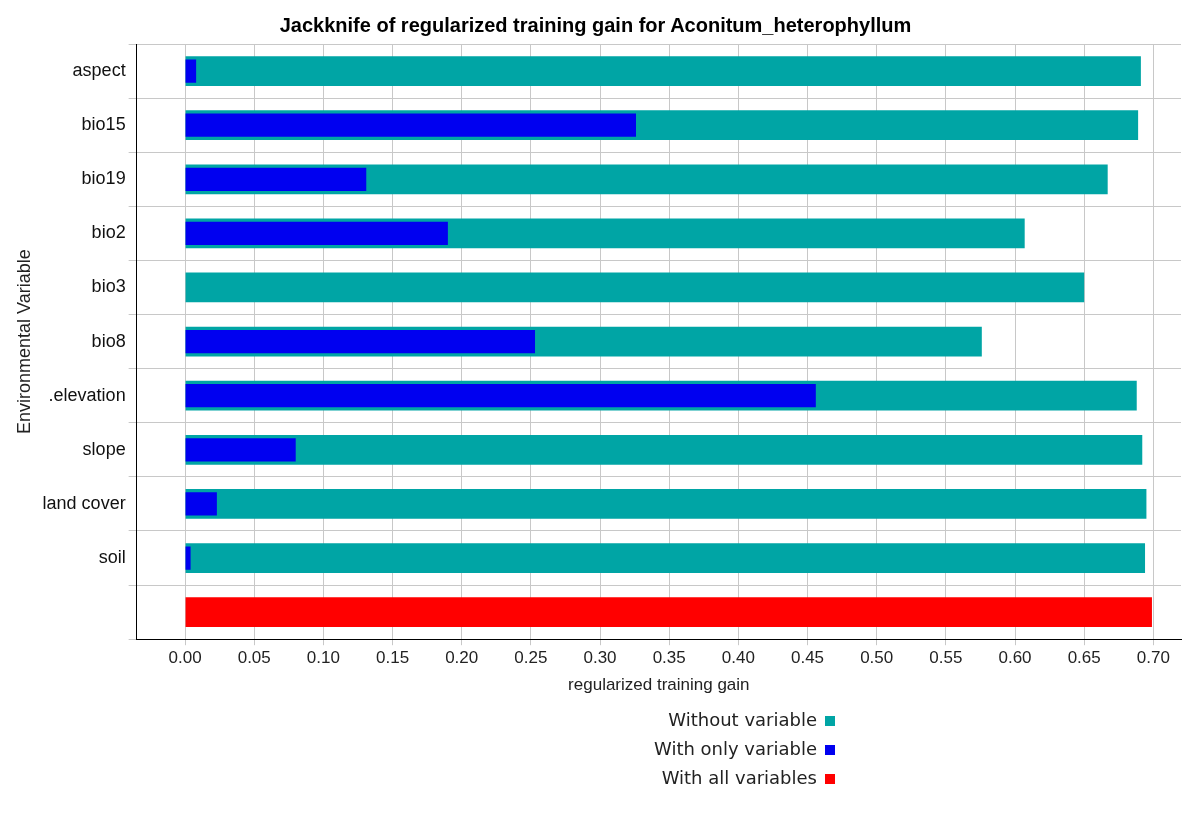 The height and width of the screenshot is (831, 1189). Describe the element at coordinates (185, 658) in the screenshot. I see `x-tick-label: 0.00` at that location.